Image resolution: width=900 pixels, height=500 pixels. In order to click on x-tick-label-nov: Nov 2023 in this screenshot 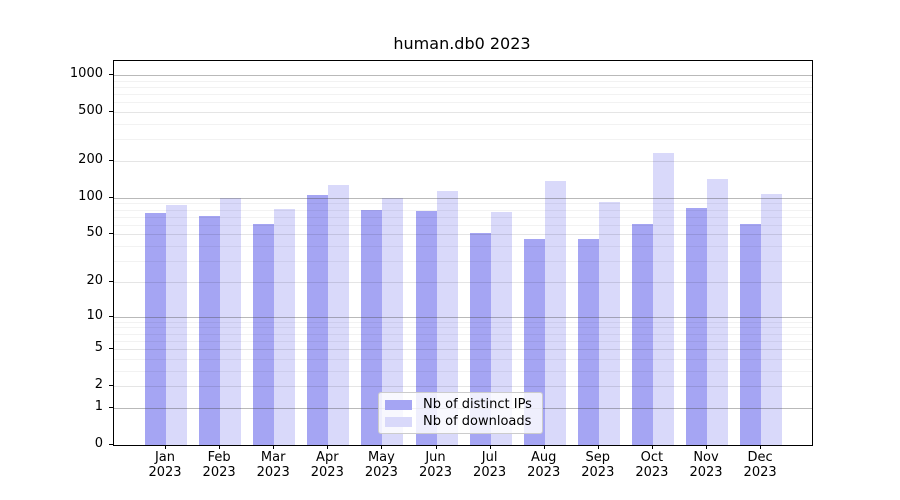, I will do `click(706, 465)`.